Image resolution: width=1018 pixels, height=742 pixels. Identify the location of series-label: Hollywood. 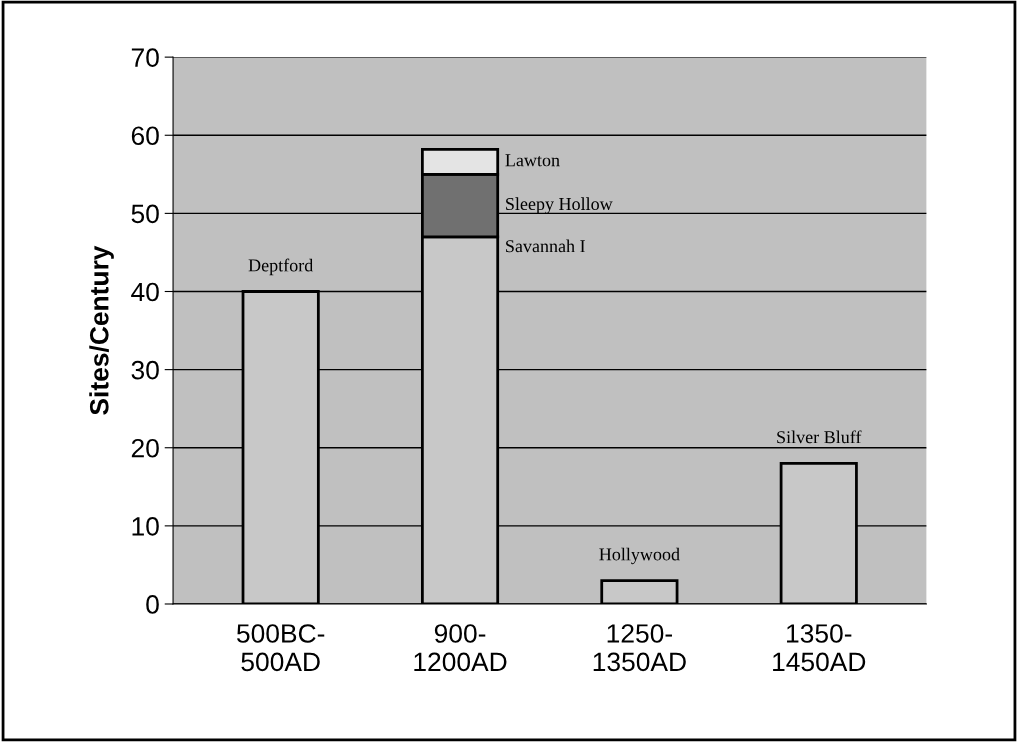
(639, 556).